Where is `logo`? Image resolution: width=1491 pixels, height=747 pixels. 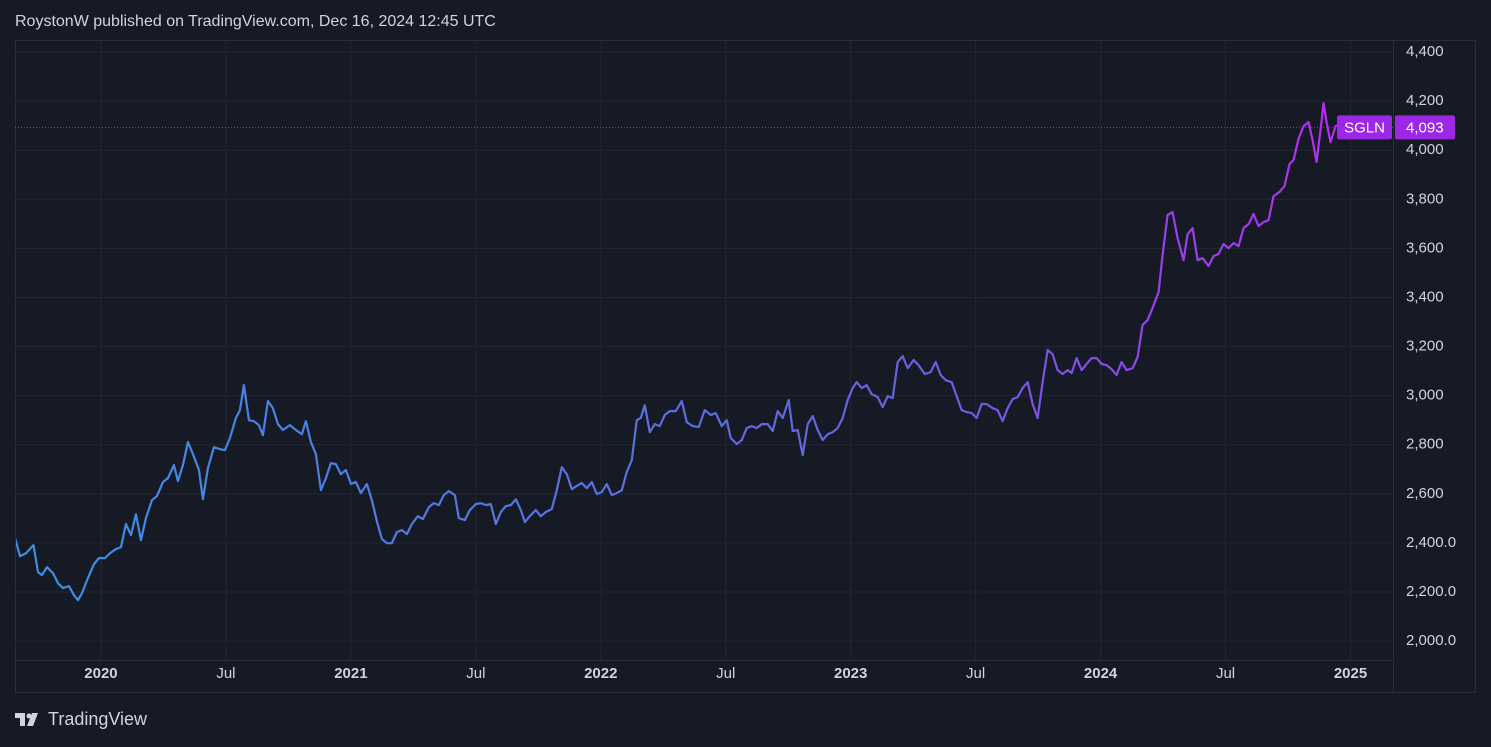
logo is located at coordinates (26, 719).